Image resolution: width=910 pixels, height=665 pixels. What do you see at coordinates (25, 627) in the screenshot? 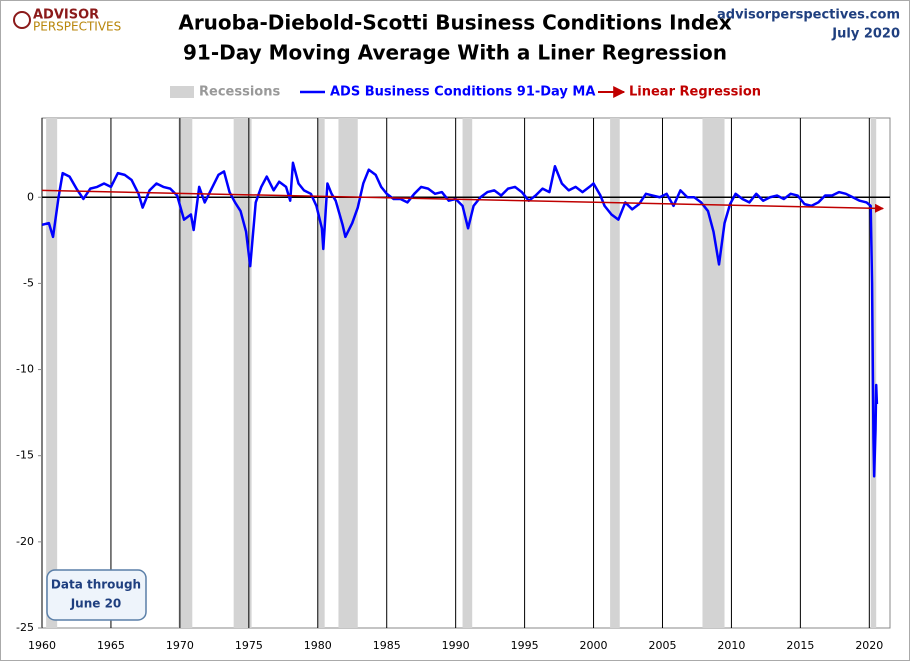
I see `y-tick-label: -25` at bounding box center [25, 627].